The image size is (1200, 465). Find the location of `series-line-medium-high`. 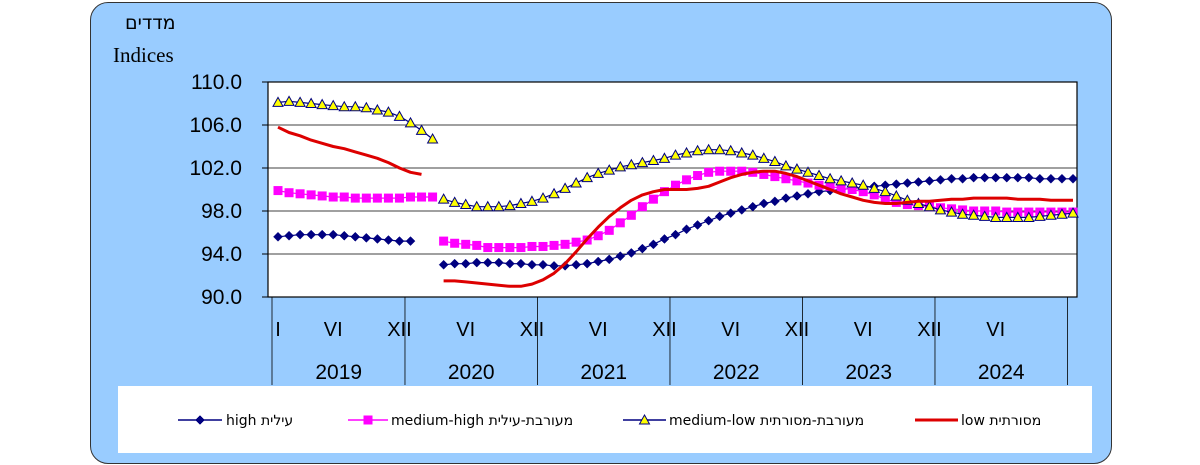

series-line-medium-high is located at coordinates (758, 209).